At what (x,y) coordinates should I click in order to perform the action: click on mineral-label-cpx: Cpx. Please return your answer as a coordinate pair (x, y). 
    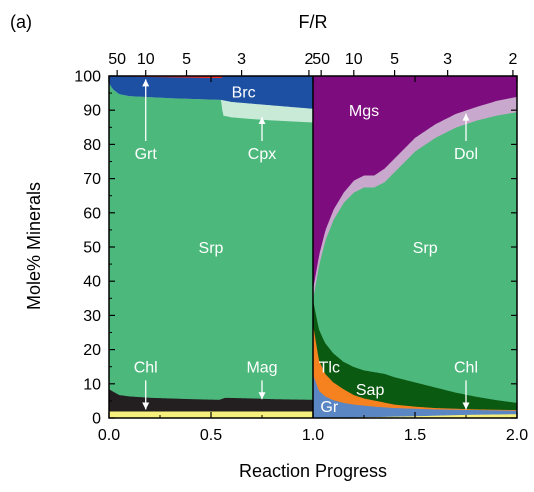
    Looking at the image, I should click on (262, 154).